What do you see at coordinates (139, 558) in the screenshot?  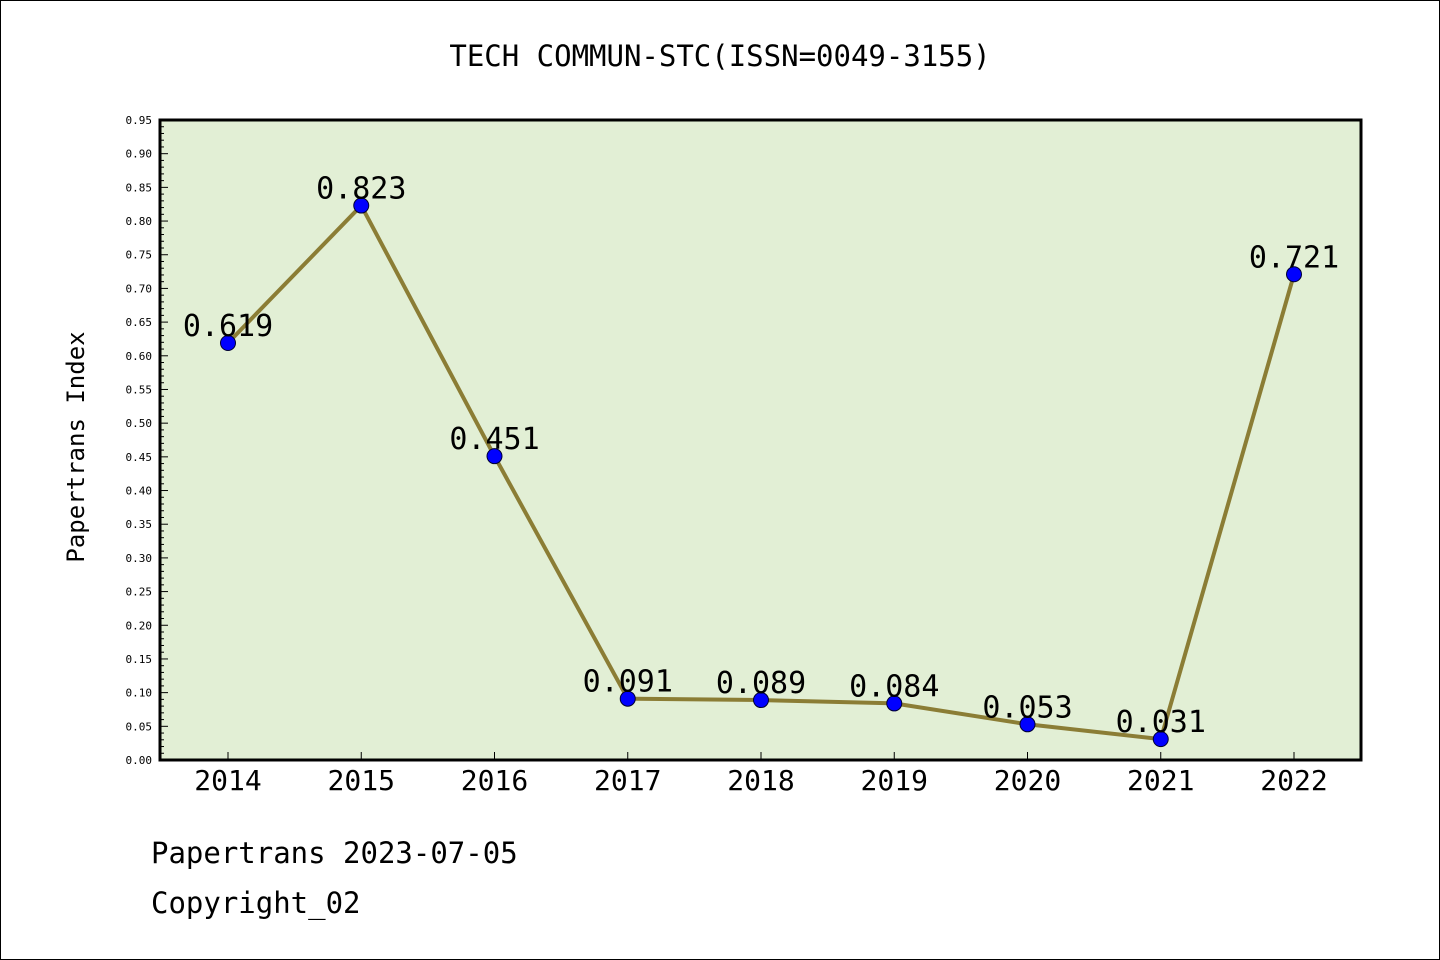 I see `y-tick-label: 0.30` at bounding box center [139, 558].